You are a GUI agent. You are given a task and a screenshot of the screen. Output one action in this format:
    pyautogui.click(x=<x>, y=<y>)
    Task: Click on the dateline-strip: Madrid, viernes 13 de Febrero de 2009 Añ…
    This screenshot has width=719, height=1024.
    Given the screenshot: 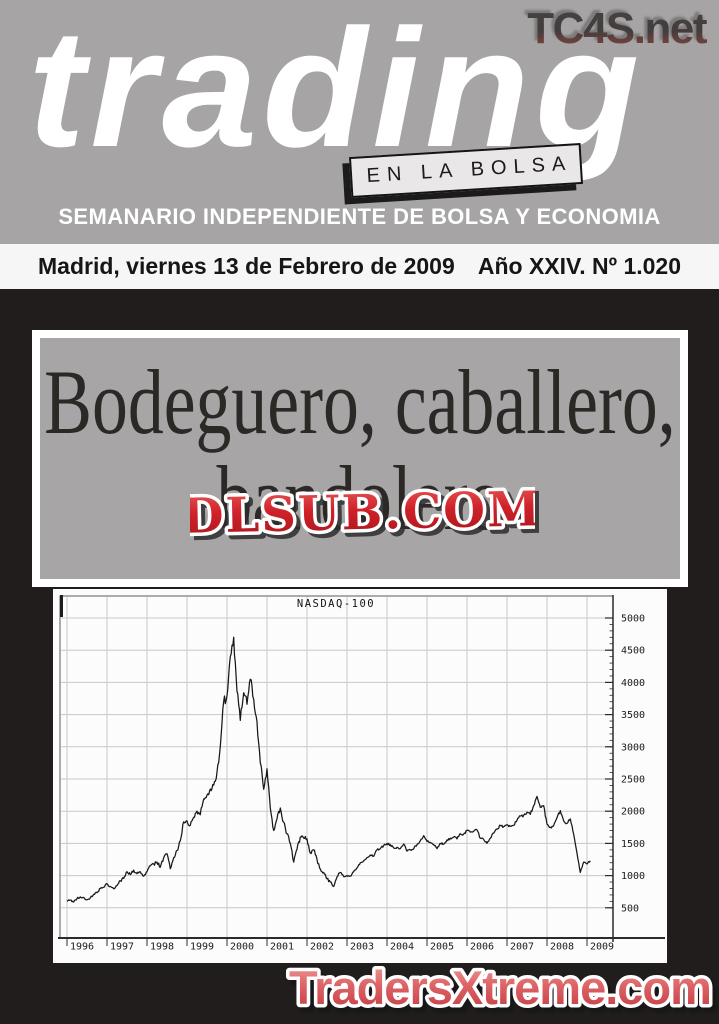 What is the action you would take?
    pyautogui.click(x=359, y=266)
    